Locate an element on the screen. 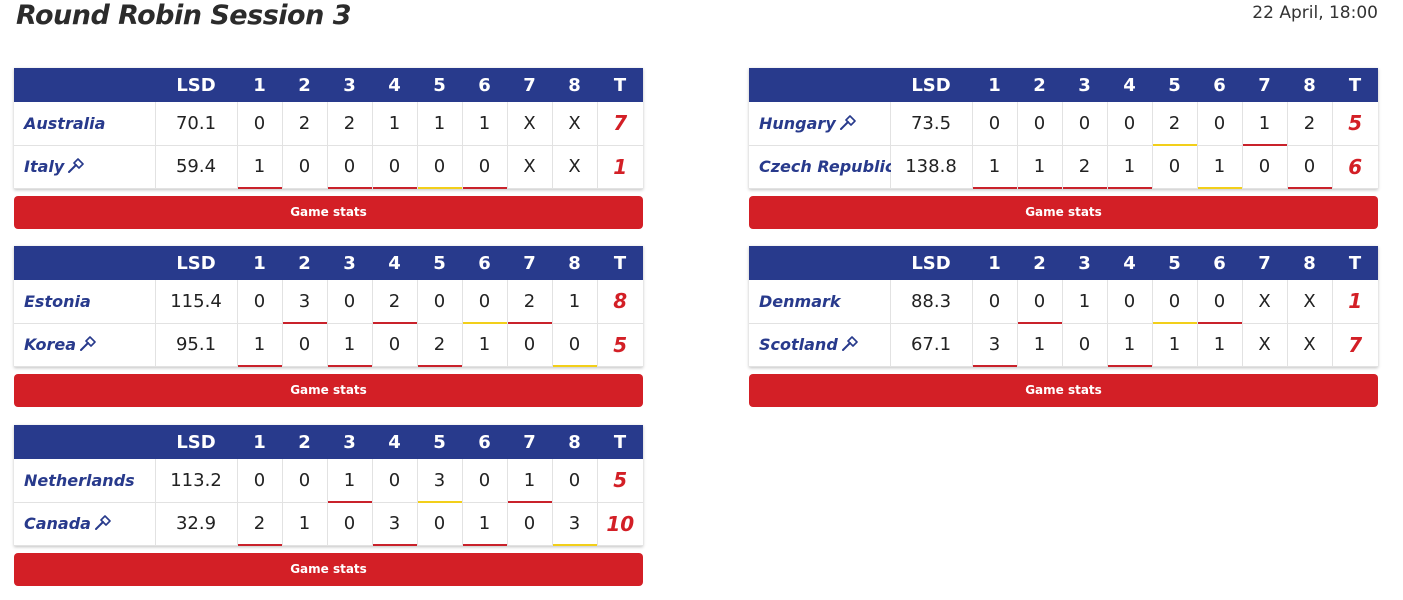 The width and height of the screenshot is (1403, 600). end-column-header: 3 is located at coordinates (1084, 263).